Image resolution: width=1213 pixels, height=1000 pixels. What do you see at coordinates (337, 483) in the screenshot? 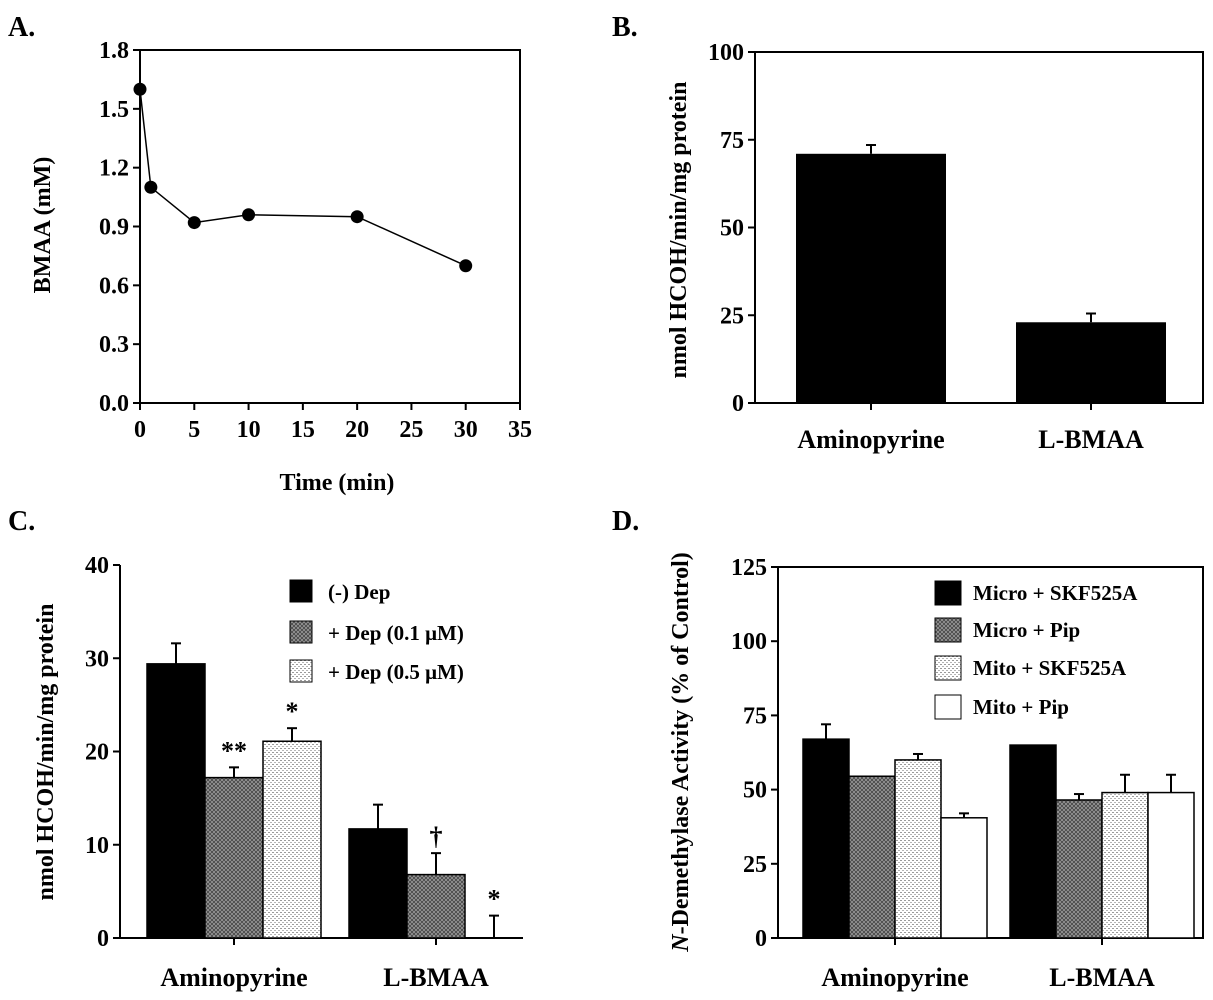
I see `panel-a-x-axis-title: Time (min)` at bounding box center [337, 483].